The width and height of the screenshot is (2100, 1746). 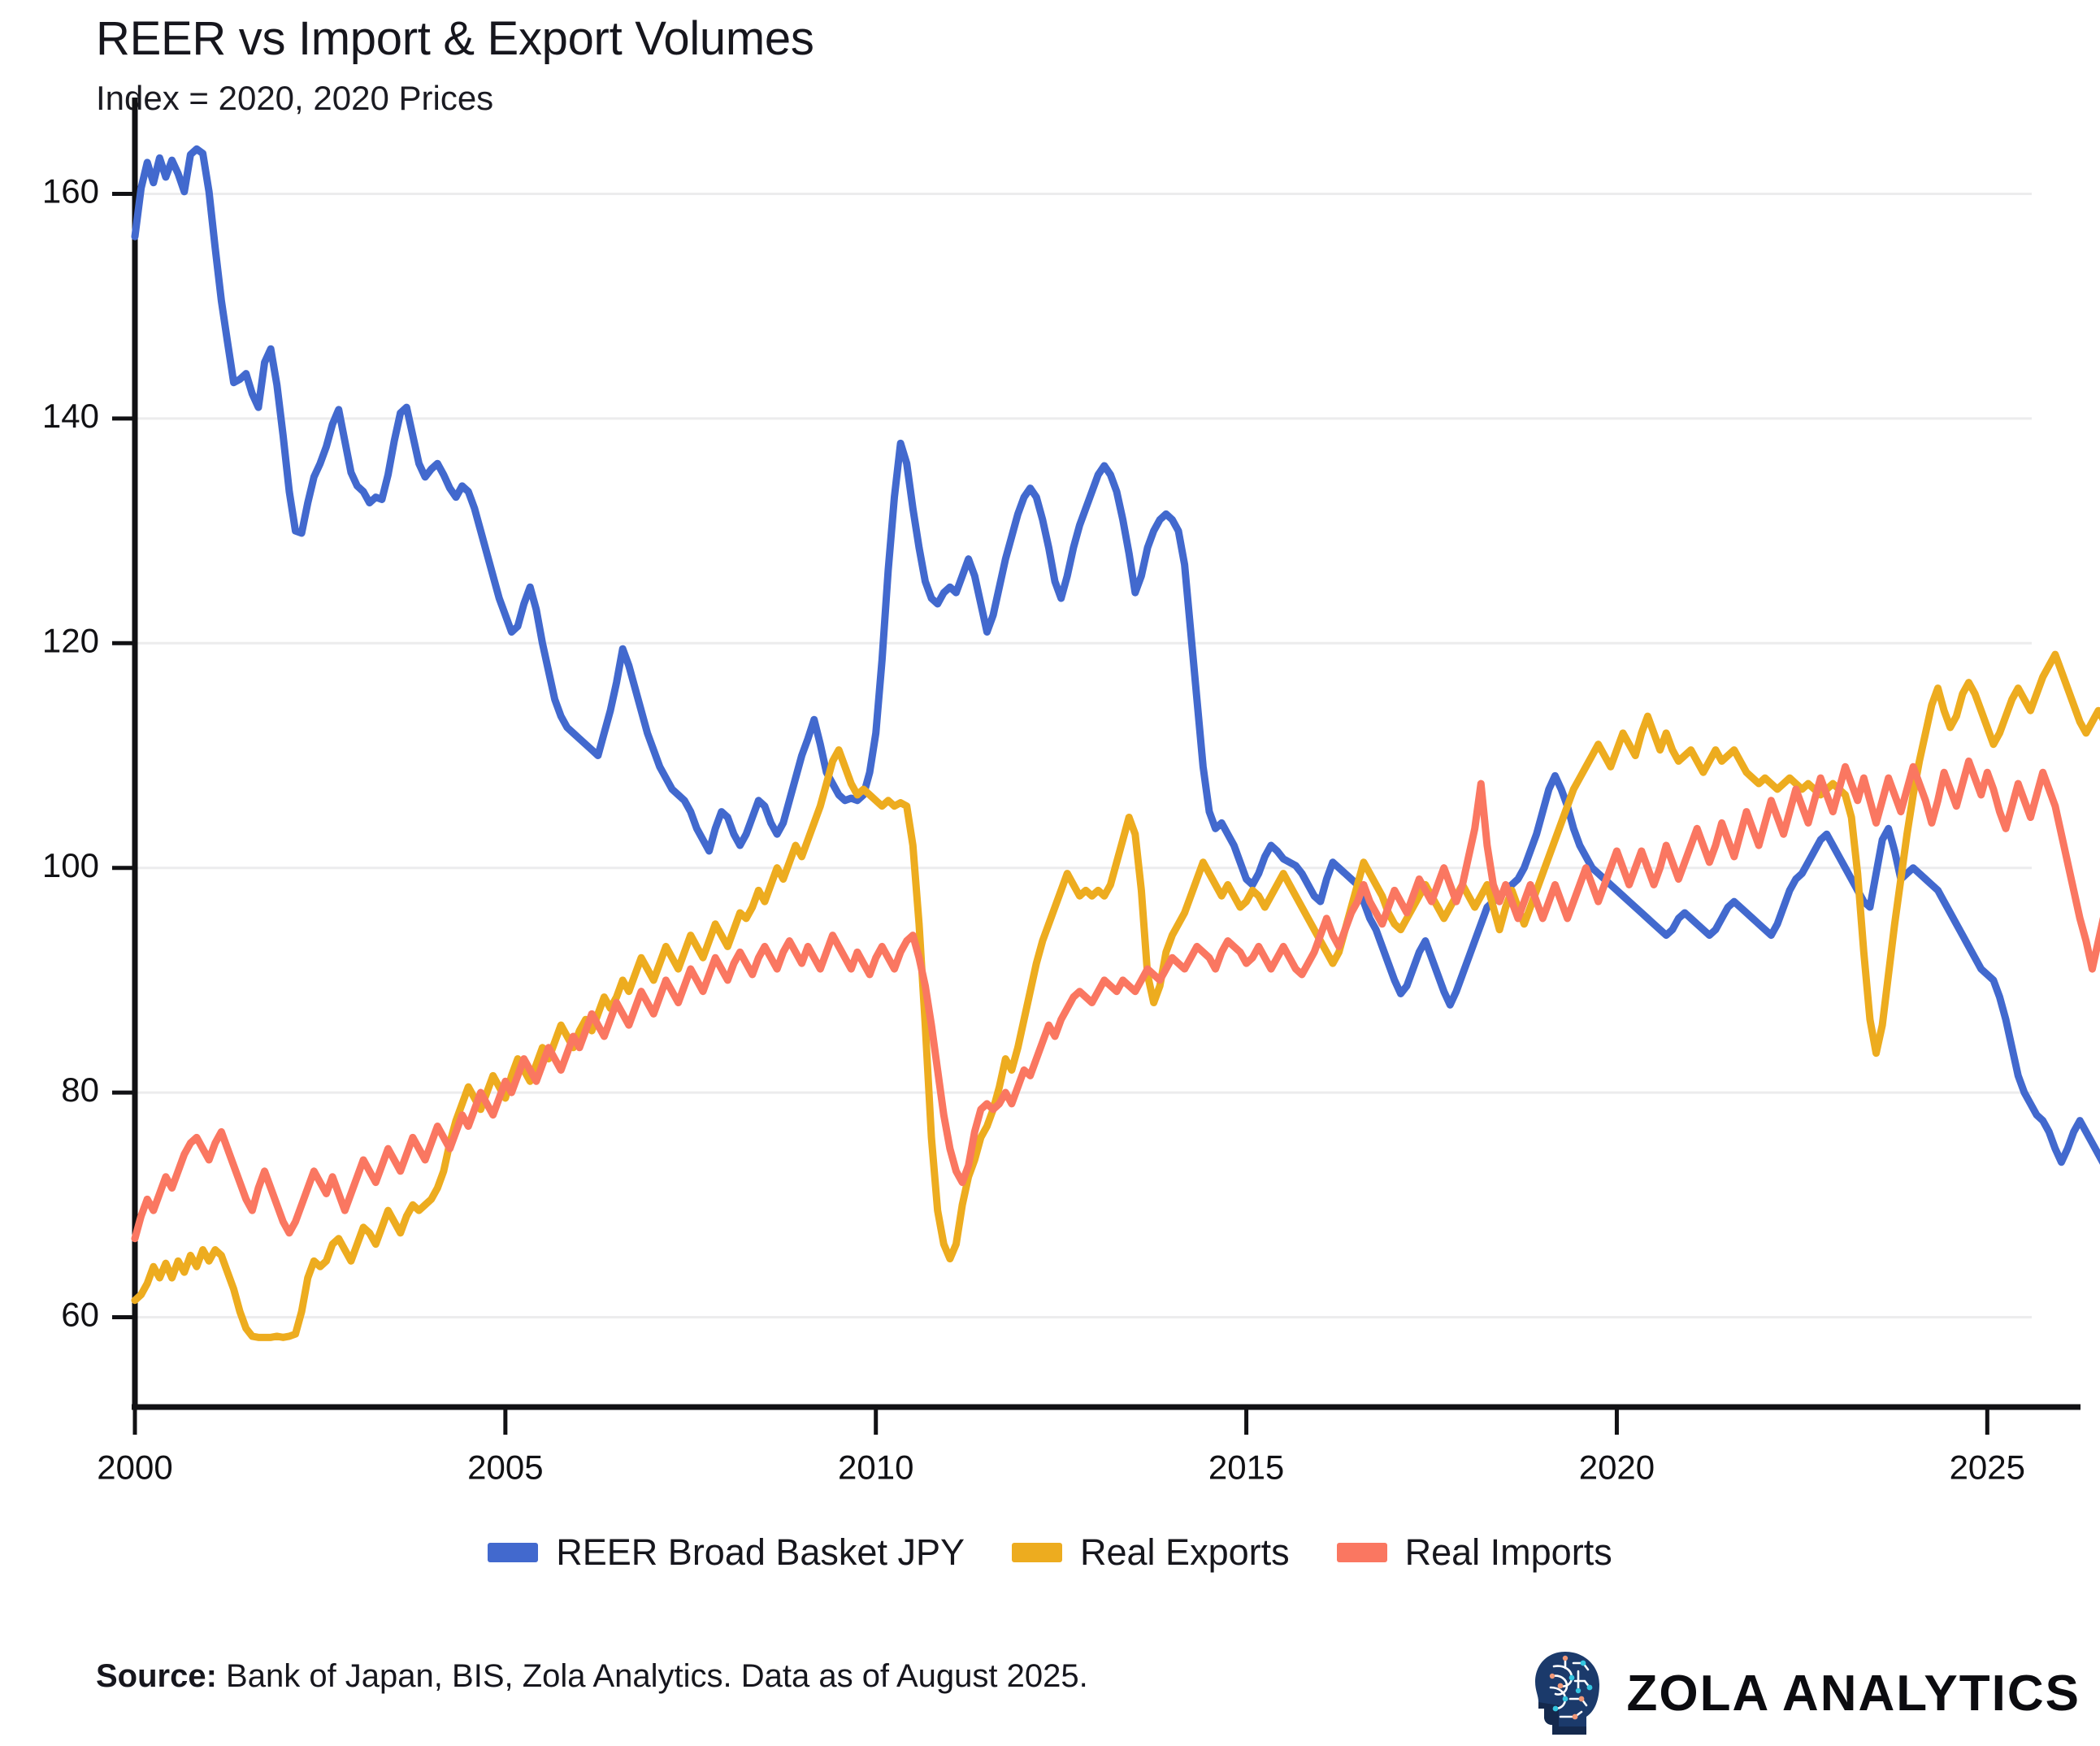 I want to click on legend-label: Real Exports, so click(x=1185, y=1552).